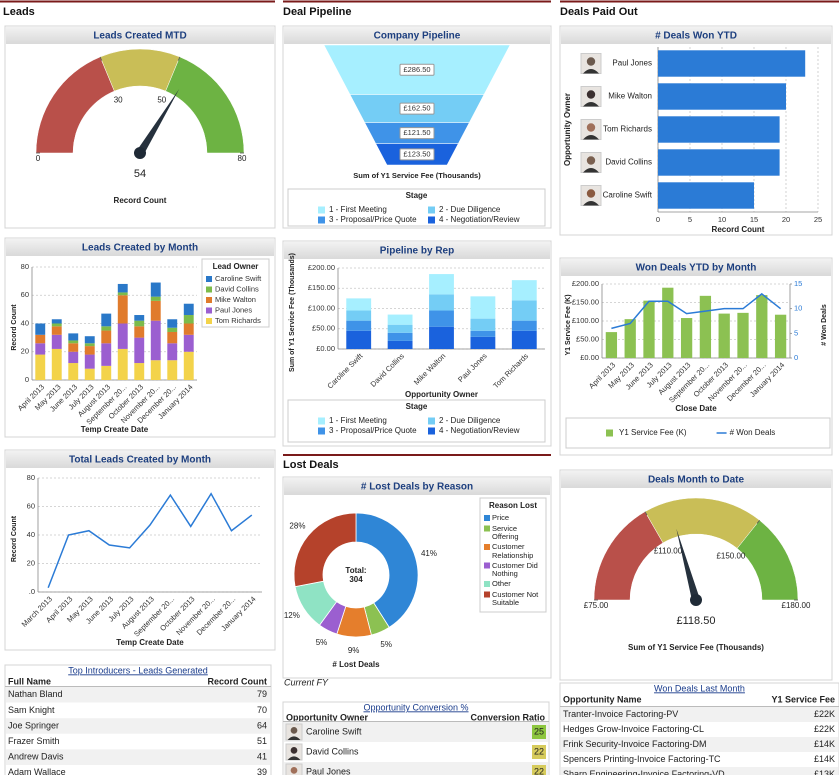 This screenshot has height=775, width=839. I want to click on line, so click(696, 311).